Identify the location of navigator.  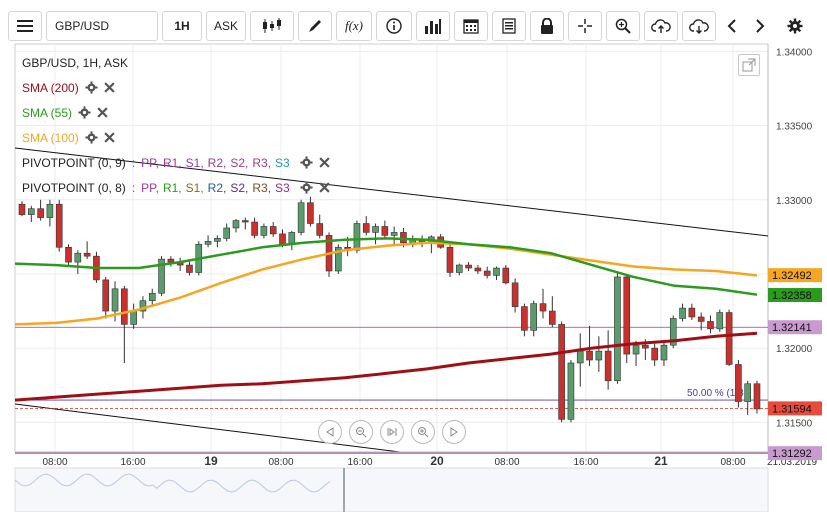
(391, 489).